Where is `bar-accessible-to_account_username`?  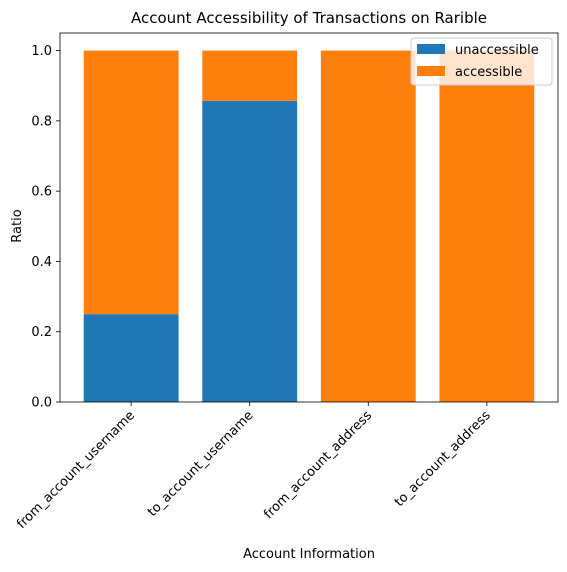 bar-accessible-to_account_username is located at coordinates (250, 75).